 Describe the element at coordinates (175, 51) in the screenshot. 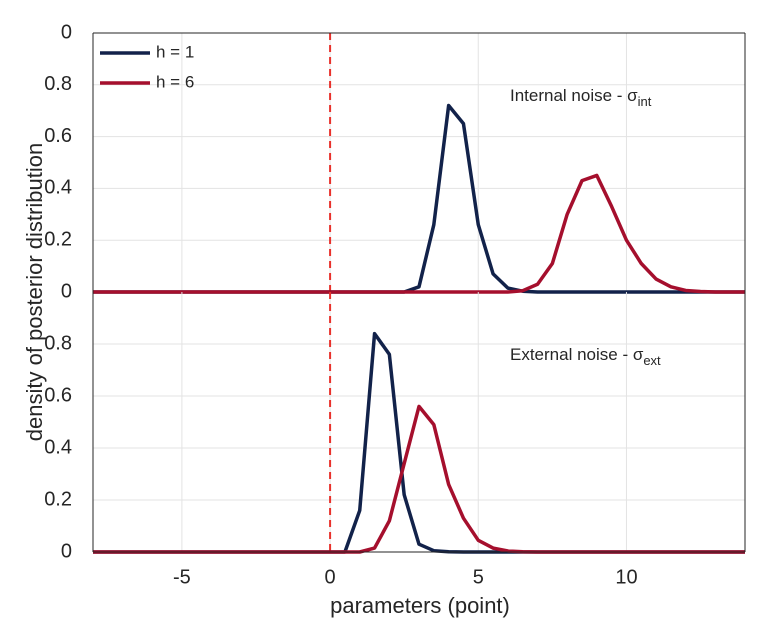

I see `legend-label: h = 1` at that location.